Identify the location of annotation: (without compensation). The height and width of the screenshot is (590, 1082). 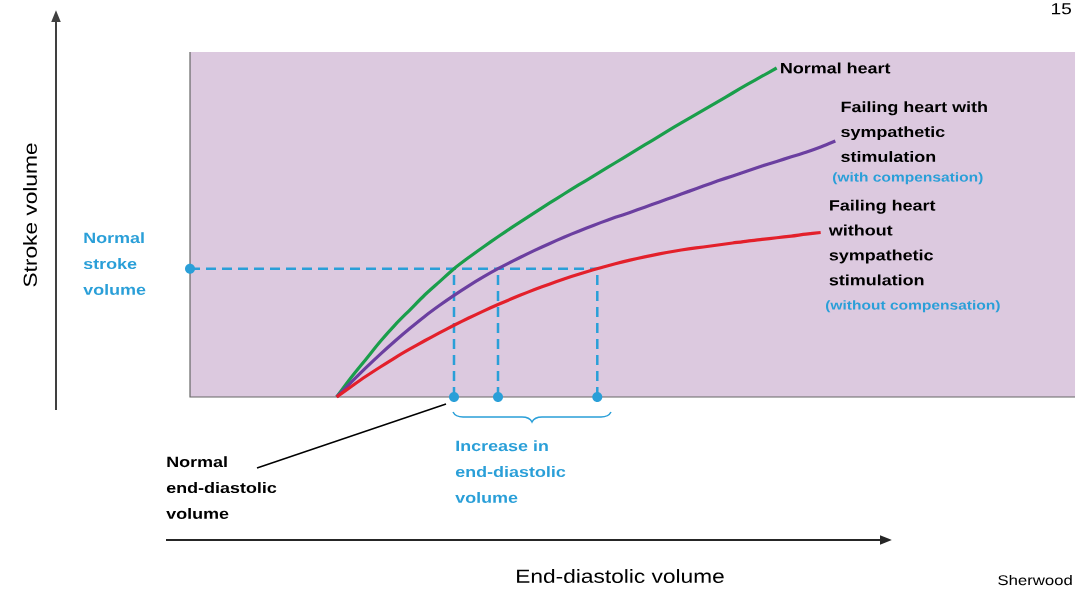
(912, 306).